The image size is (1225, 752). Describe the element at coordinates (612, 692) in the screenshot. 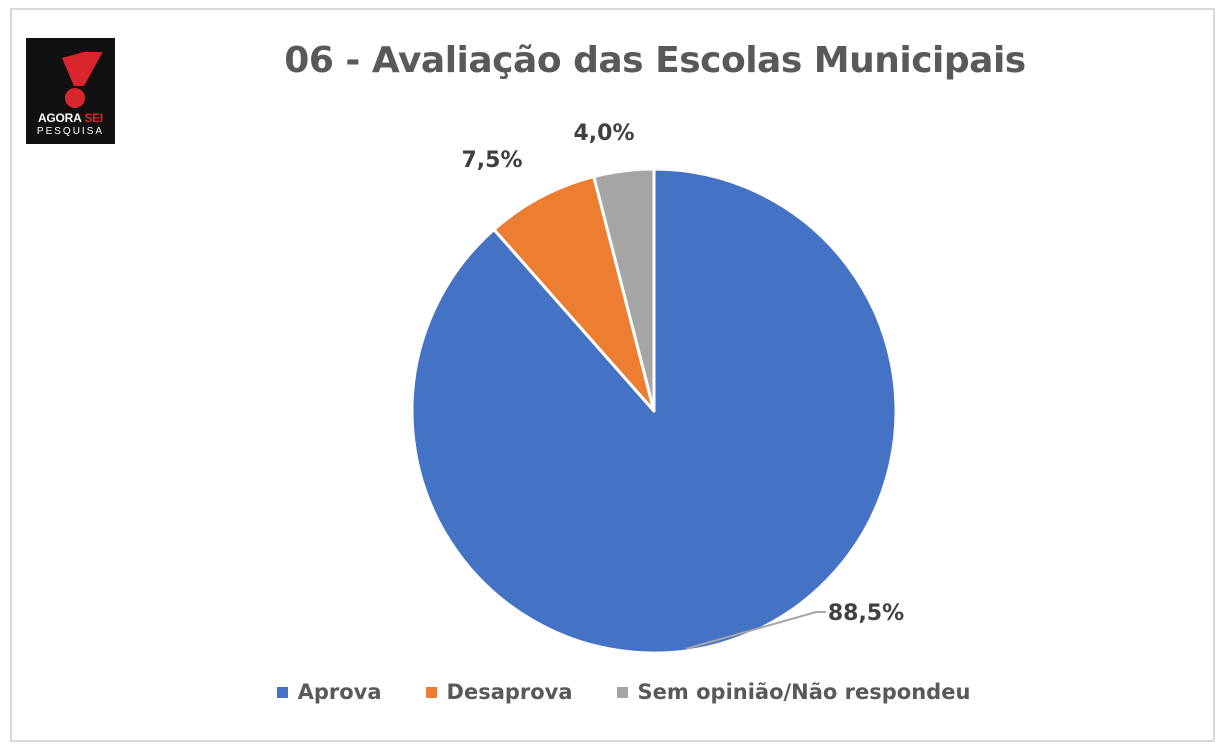

I see `chart-legend: Aprova Desaprova Sem opinião/Não respondeu` at that location.